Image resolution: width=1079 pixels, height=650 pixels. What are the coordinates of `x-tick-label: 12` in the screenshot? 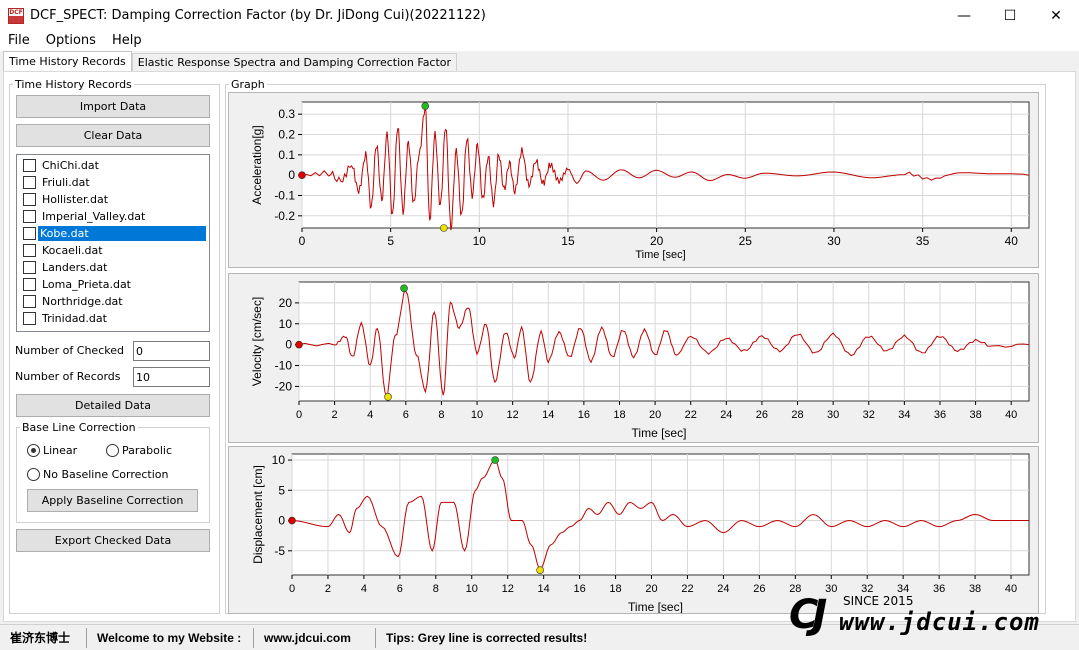 It's located at (508, 589).